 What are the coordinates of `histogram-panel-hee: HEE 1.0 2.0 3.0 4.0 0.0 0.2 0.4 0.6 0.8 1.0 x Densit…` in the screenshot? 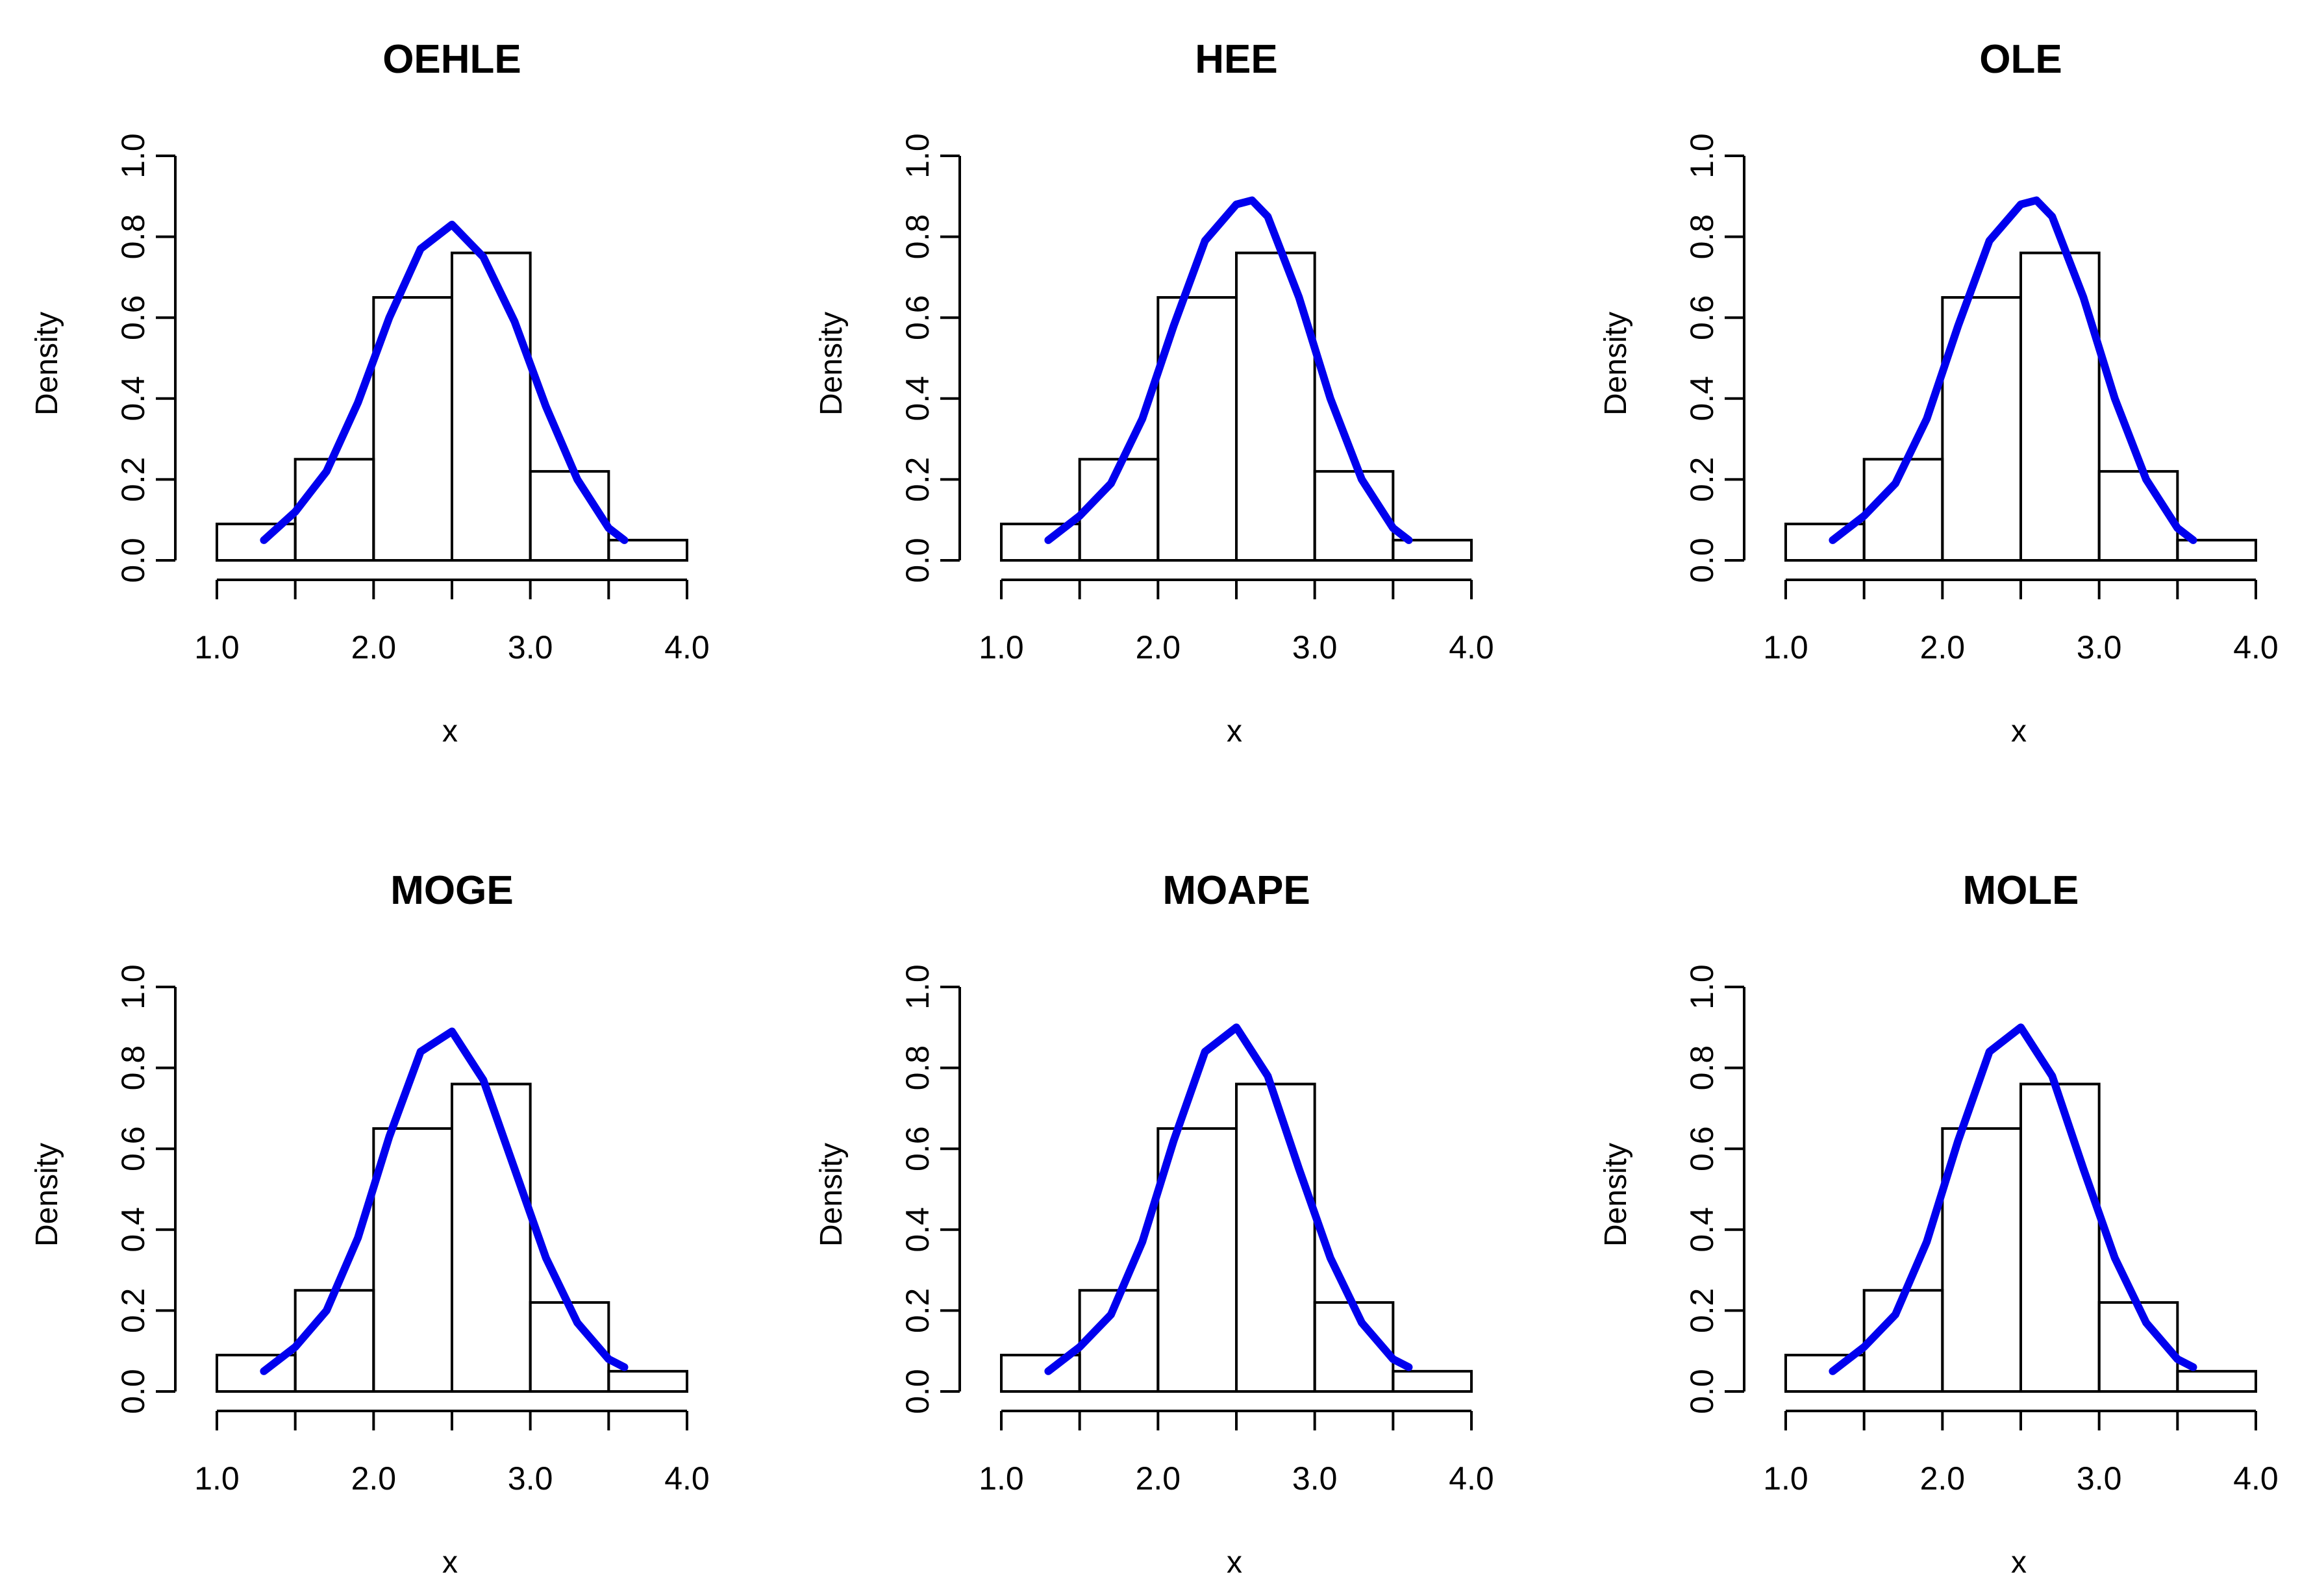 It's located at (1154, 393).